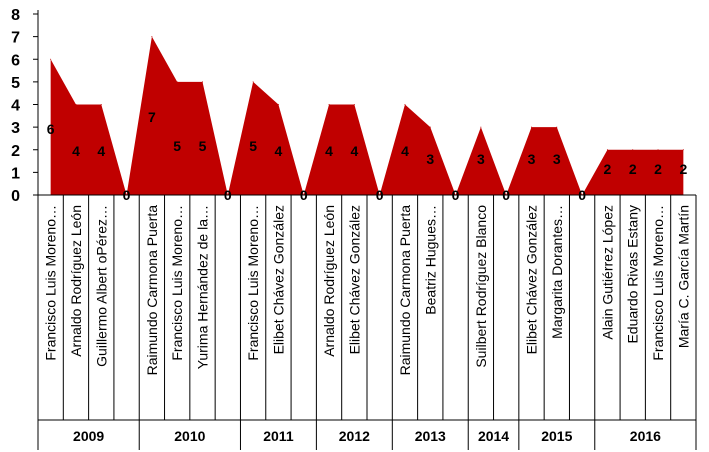  I want to click on year-label: 2014, so click(493, 436).